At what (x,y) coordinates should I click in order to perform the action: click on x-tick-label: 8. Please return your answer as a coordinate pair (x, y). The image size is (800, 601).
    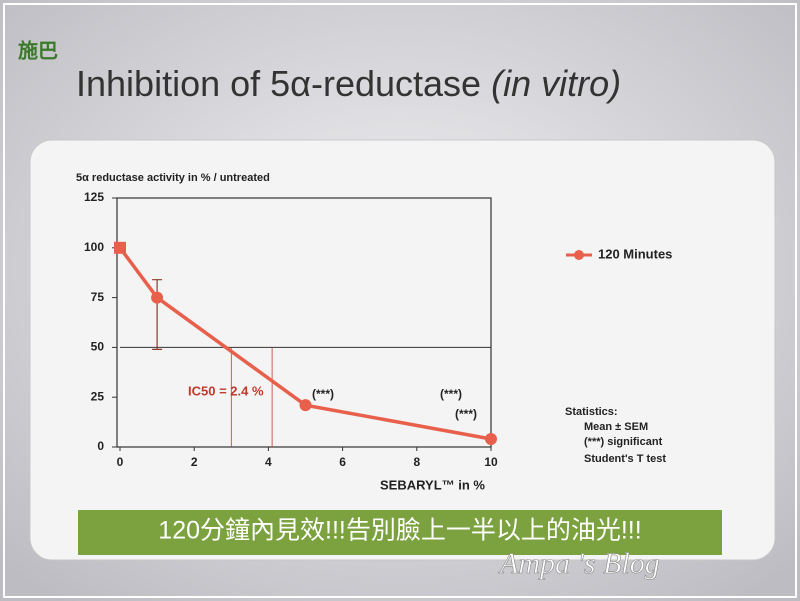
    Looking at the image, I should click on (416, 462).